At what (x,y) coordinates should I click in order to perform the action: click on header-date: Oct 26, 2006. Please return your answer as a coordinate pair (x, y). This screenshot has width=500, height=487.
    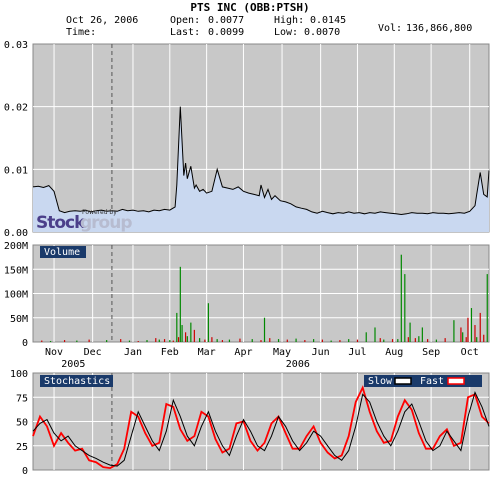
    Looking at the image, I should click on (102, 20).